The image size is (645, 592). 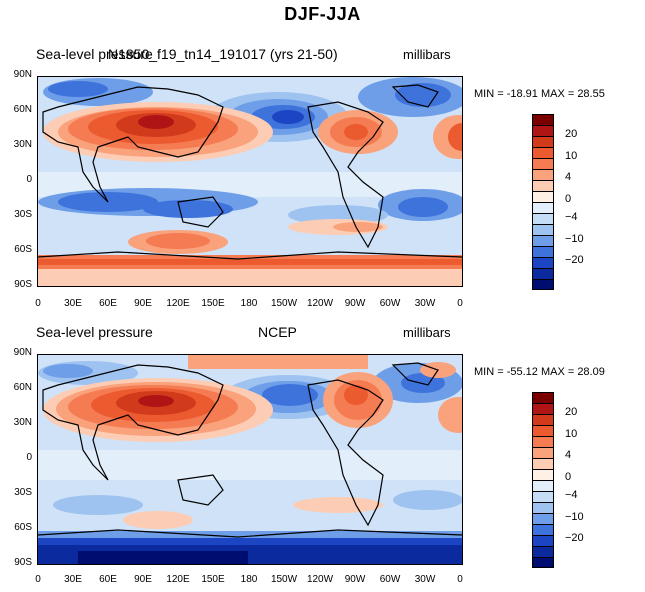 What do you see at coordinates (539, 94) in the screenshot?
I see `min-max-stats: MIN = -18.91 MAX = 28.55` at bounding box center [539, 94].